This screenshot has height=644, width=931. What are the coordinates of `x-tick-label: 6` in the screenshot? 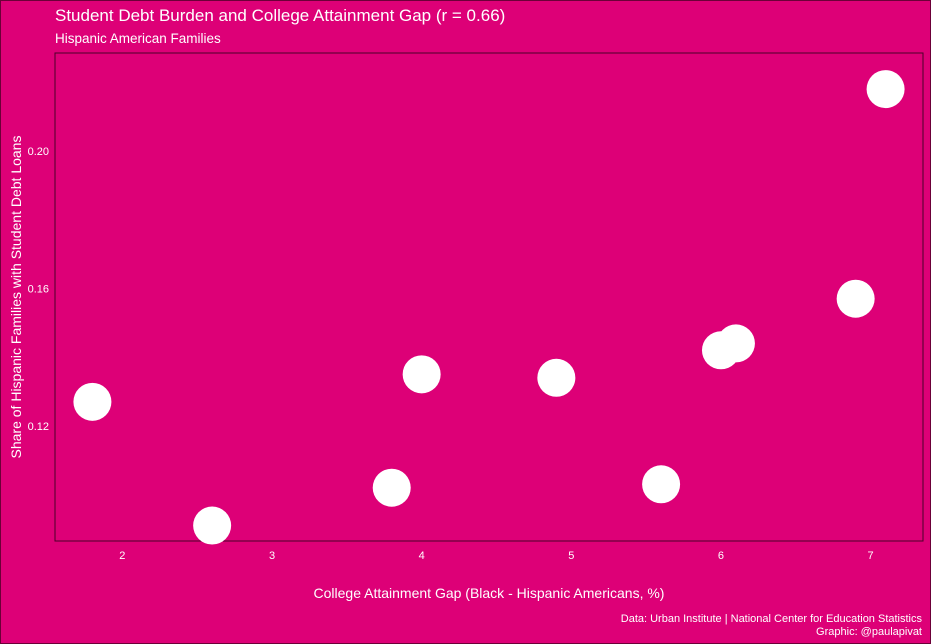 It's located at (721, 556).